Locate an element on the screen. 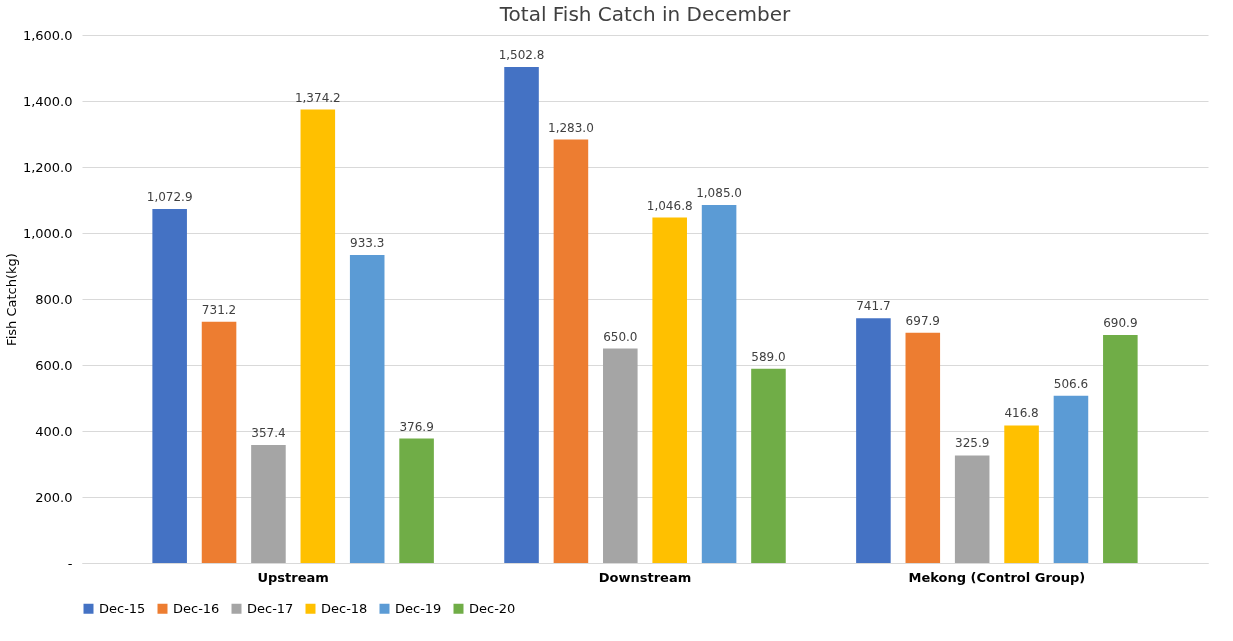 The height and width of the screenshot is (641, 1233). data-label: 933.3 is located at coordinates (367, 243).